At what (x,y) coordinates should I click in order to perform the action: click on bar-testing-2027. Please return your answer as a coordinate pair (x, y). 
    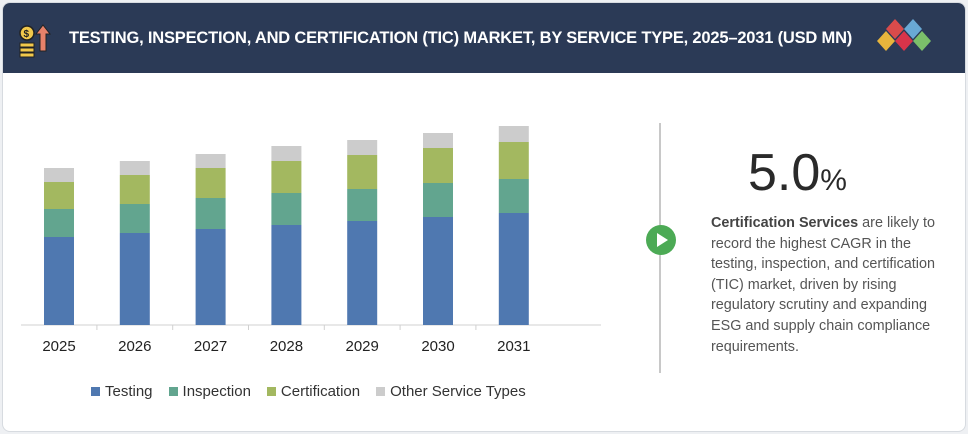
    Looking at the image, I should click on (210, 277).